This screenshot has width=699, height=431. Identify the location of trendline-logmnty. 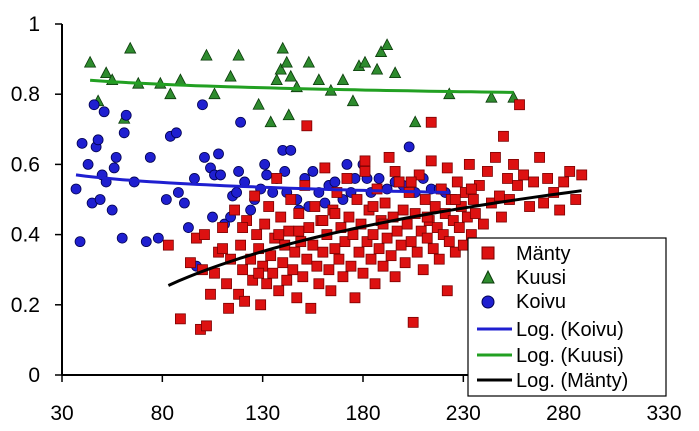
(374, 238).